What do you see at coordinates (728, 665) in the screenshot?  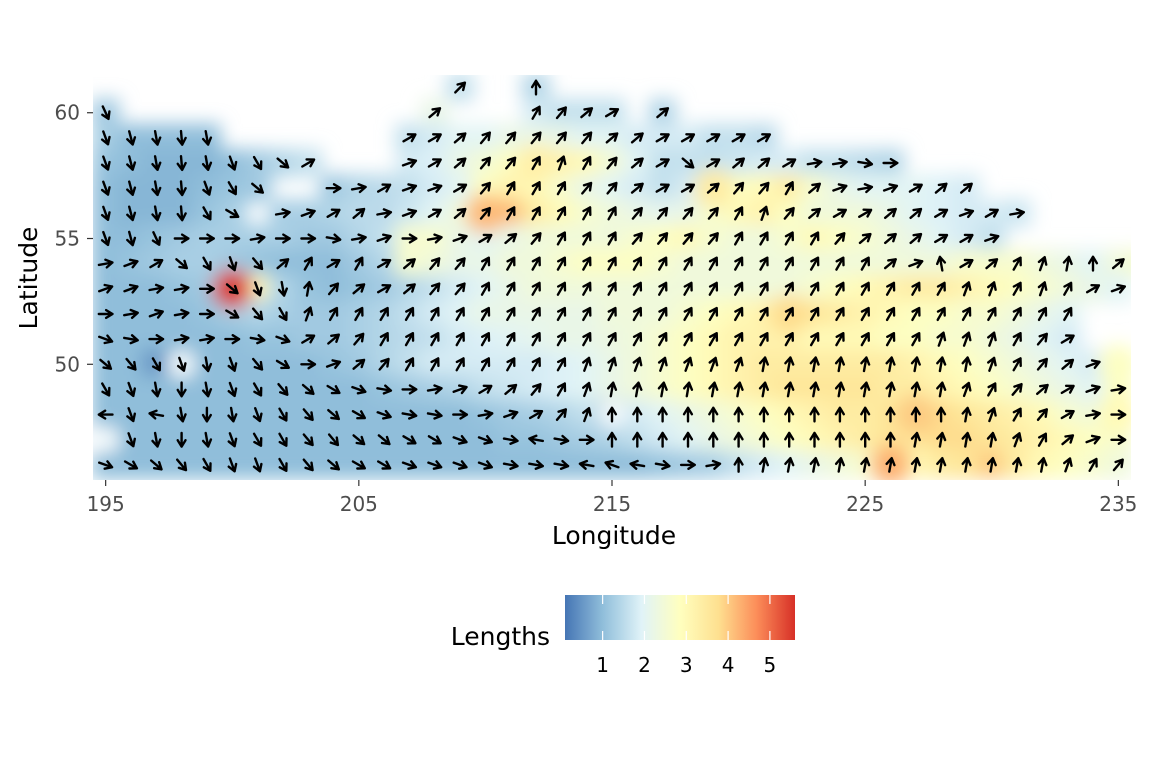 I see `legend-tick-label: 4` at bounding box center [728, 665].